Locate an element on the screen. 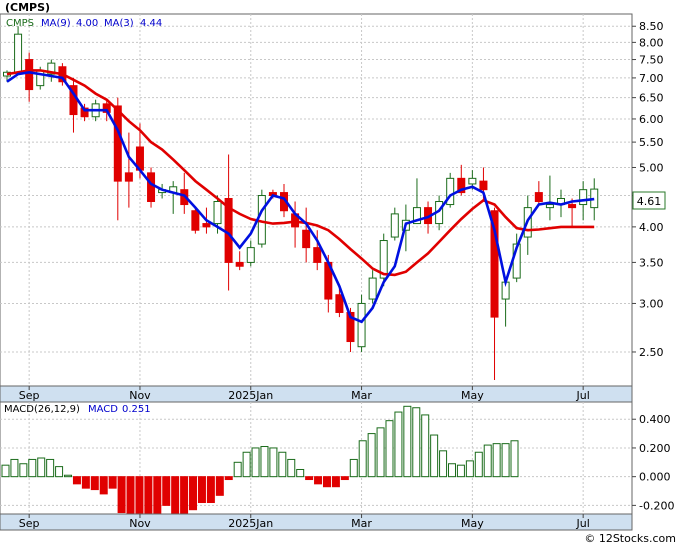  price-tick-label: 8.00 is located at coordinates (651, 42).